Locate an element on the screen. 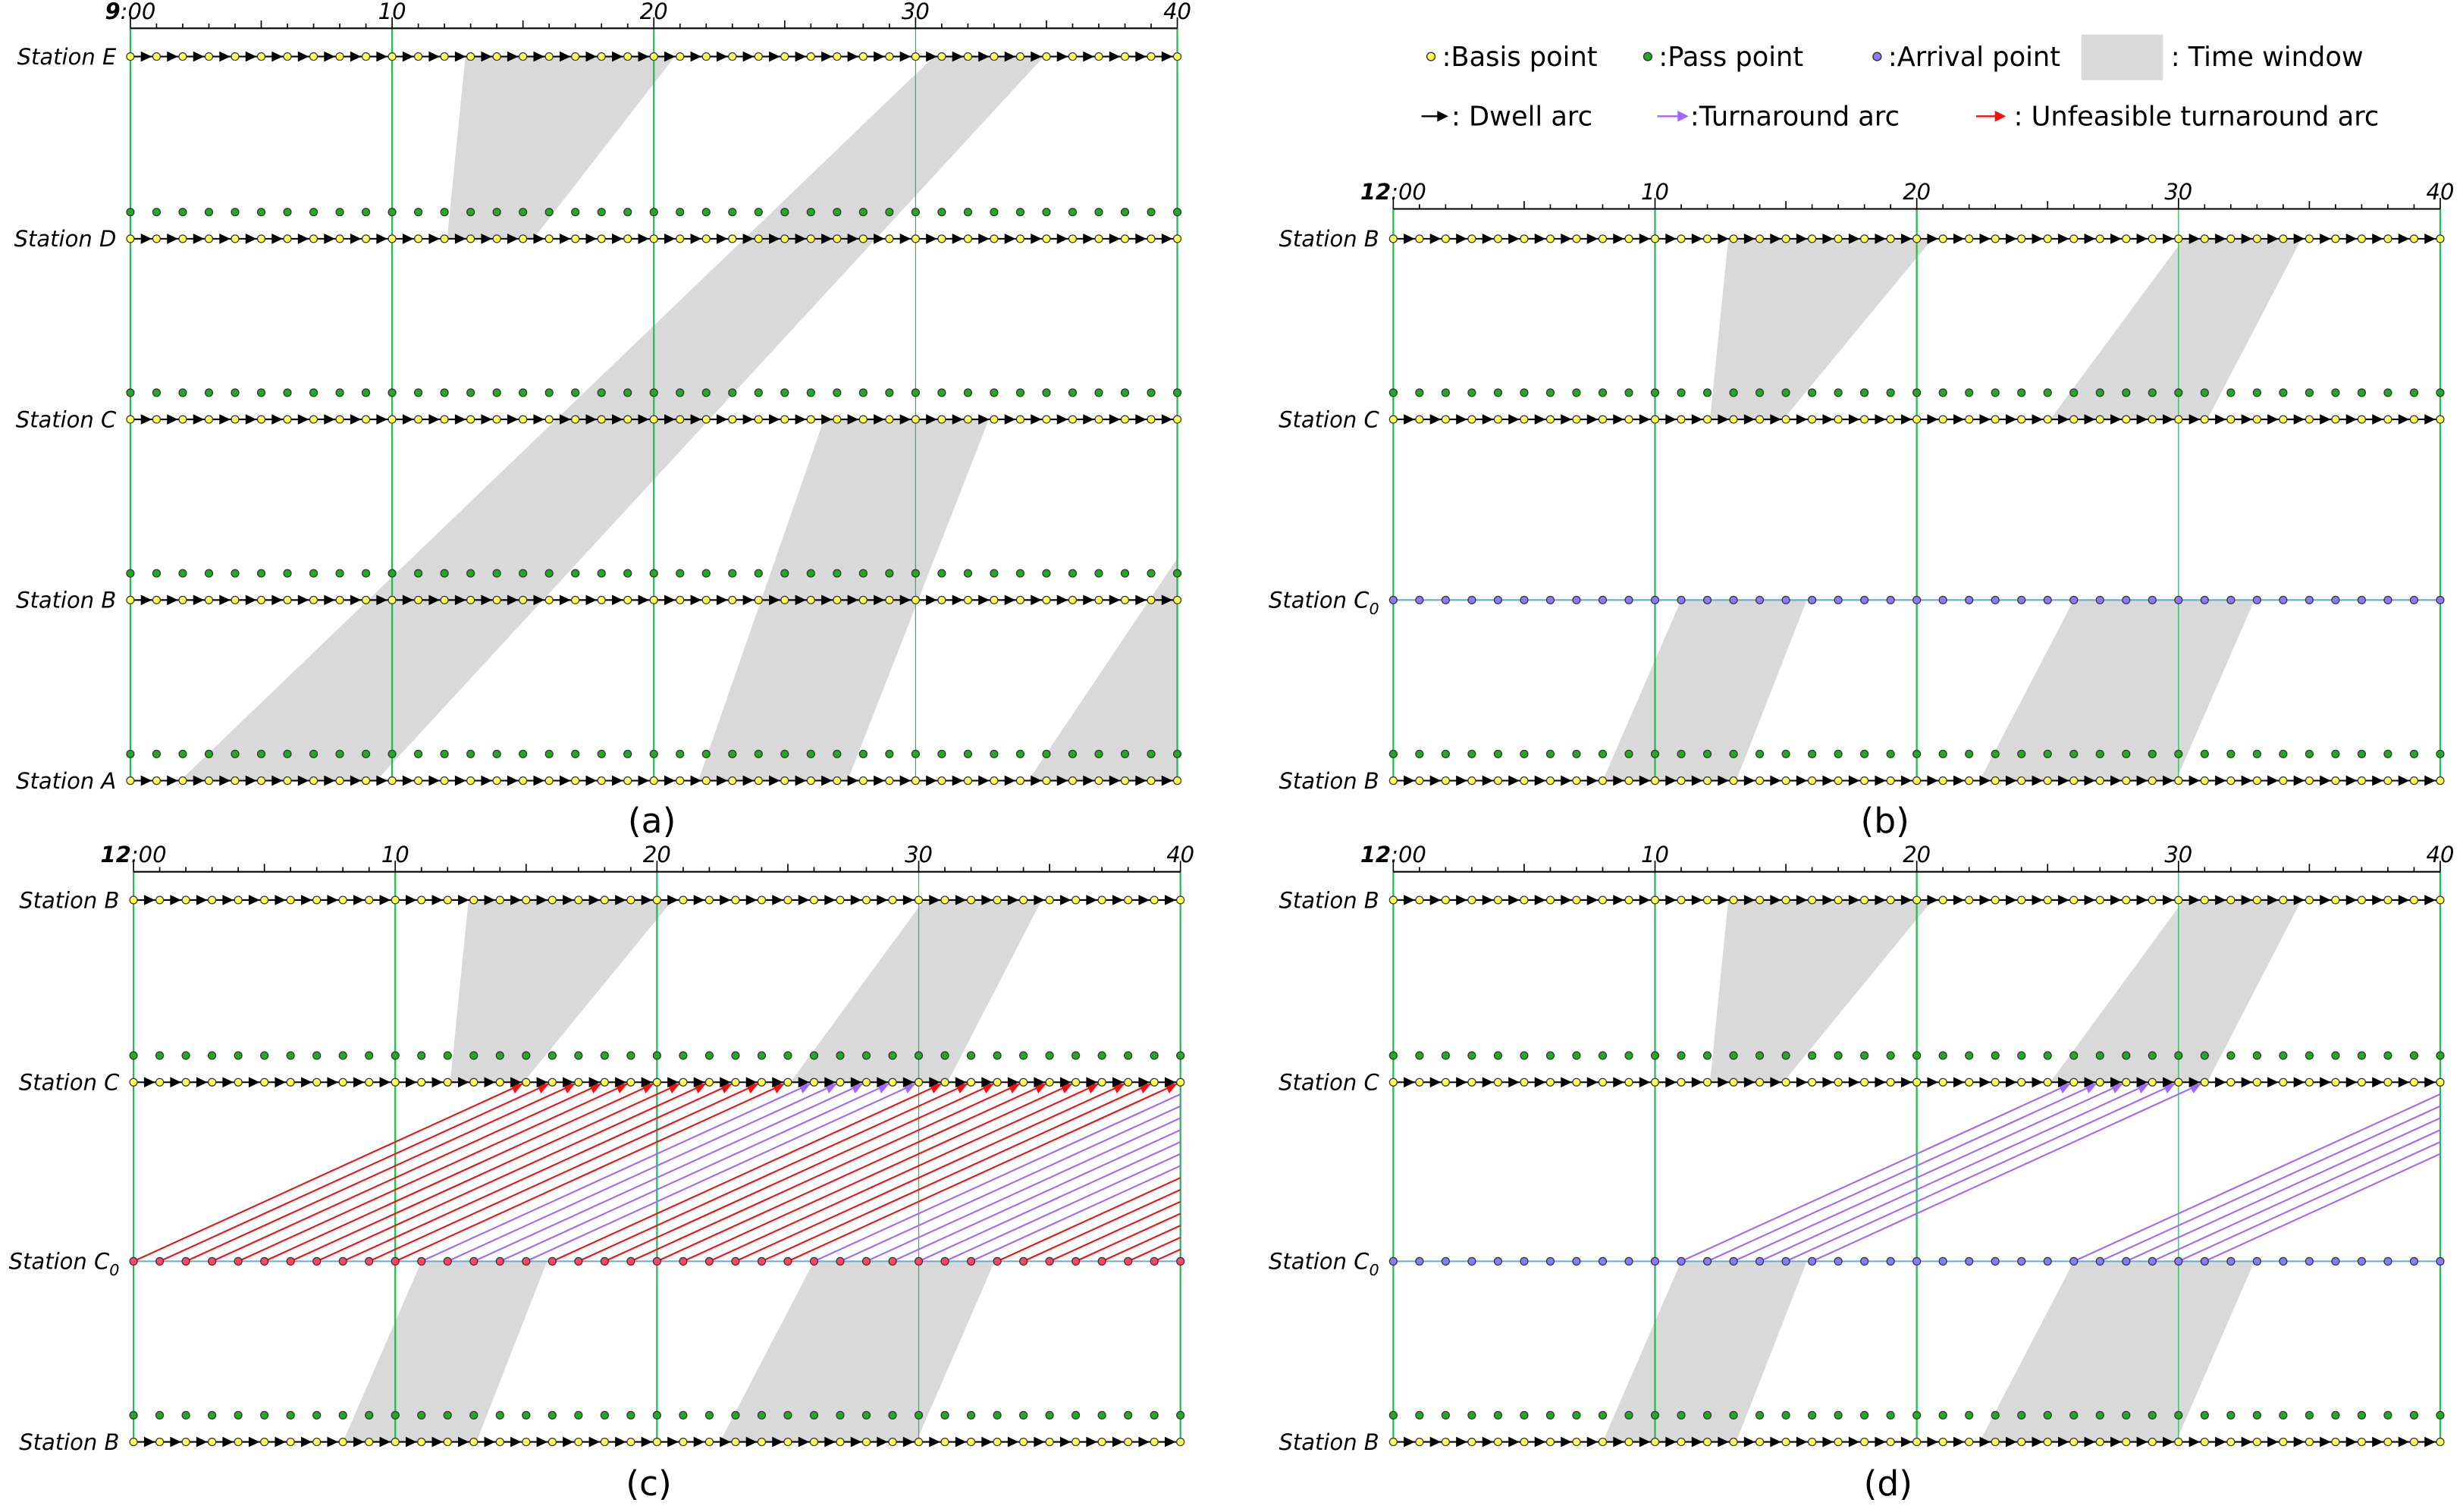  station-label: Station E is located at coordinates (67, 57).